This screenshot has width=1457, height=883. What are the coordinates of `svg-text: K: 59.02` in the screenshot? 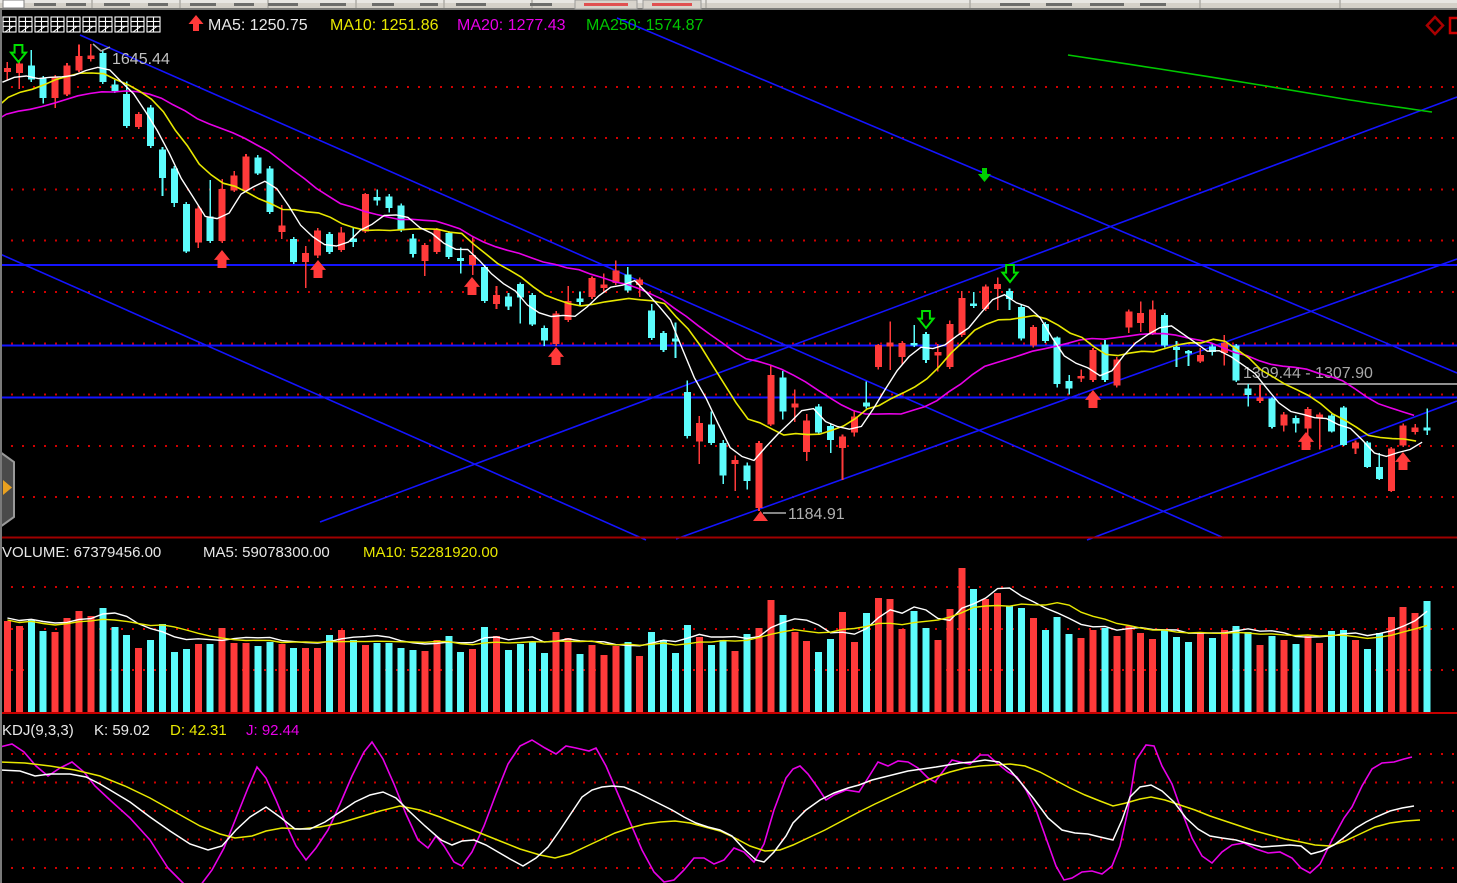 It's located at (122, 730).